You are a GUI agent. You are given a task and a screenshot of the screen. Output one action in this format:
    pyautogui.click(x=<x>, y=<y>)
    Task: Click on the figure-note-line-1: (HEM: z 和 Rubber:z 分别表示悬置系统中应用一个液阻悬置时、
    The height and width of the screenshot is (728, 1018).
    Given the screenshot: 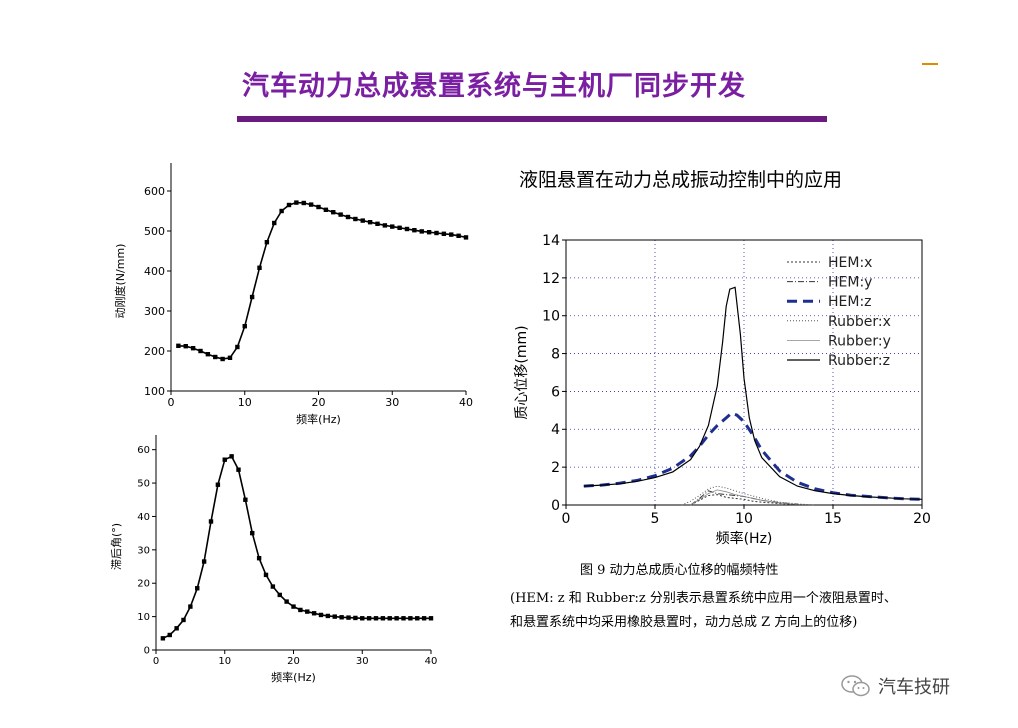 What is the action you would take?
    pyautogui.click(x=703, y=598)
    